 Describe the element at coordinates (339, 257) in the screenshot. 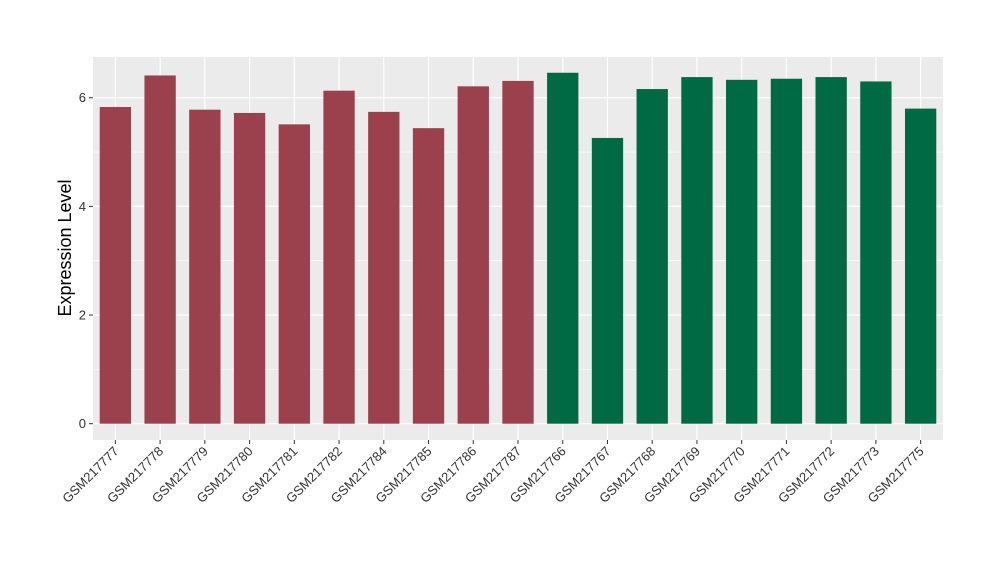

I see `bar-GSM217782` at that location.